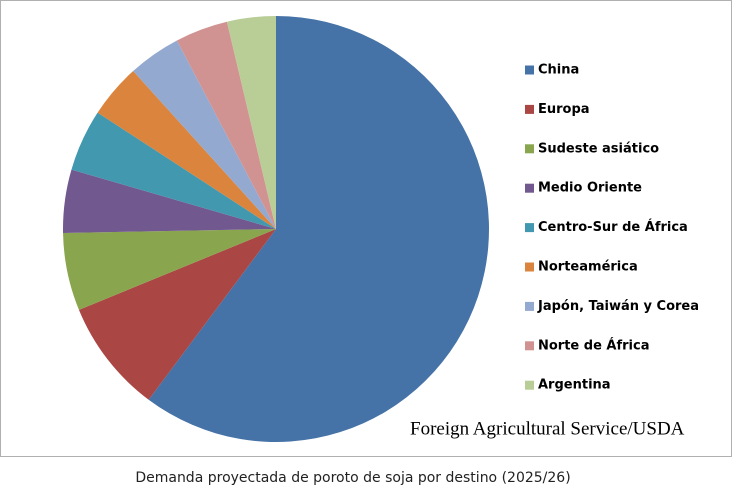  I want to click on legend-label: Europa, so click(564, 109).